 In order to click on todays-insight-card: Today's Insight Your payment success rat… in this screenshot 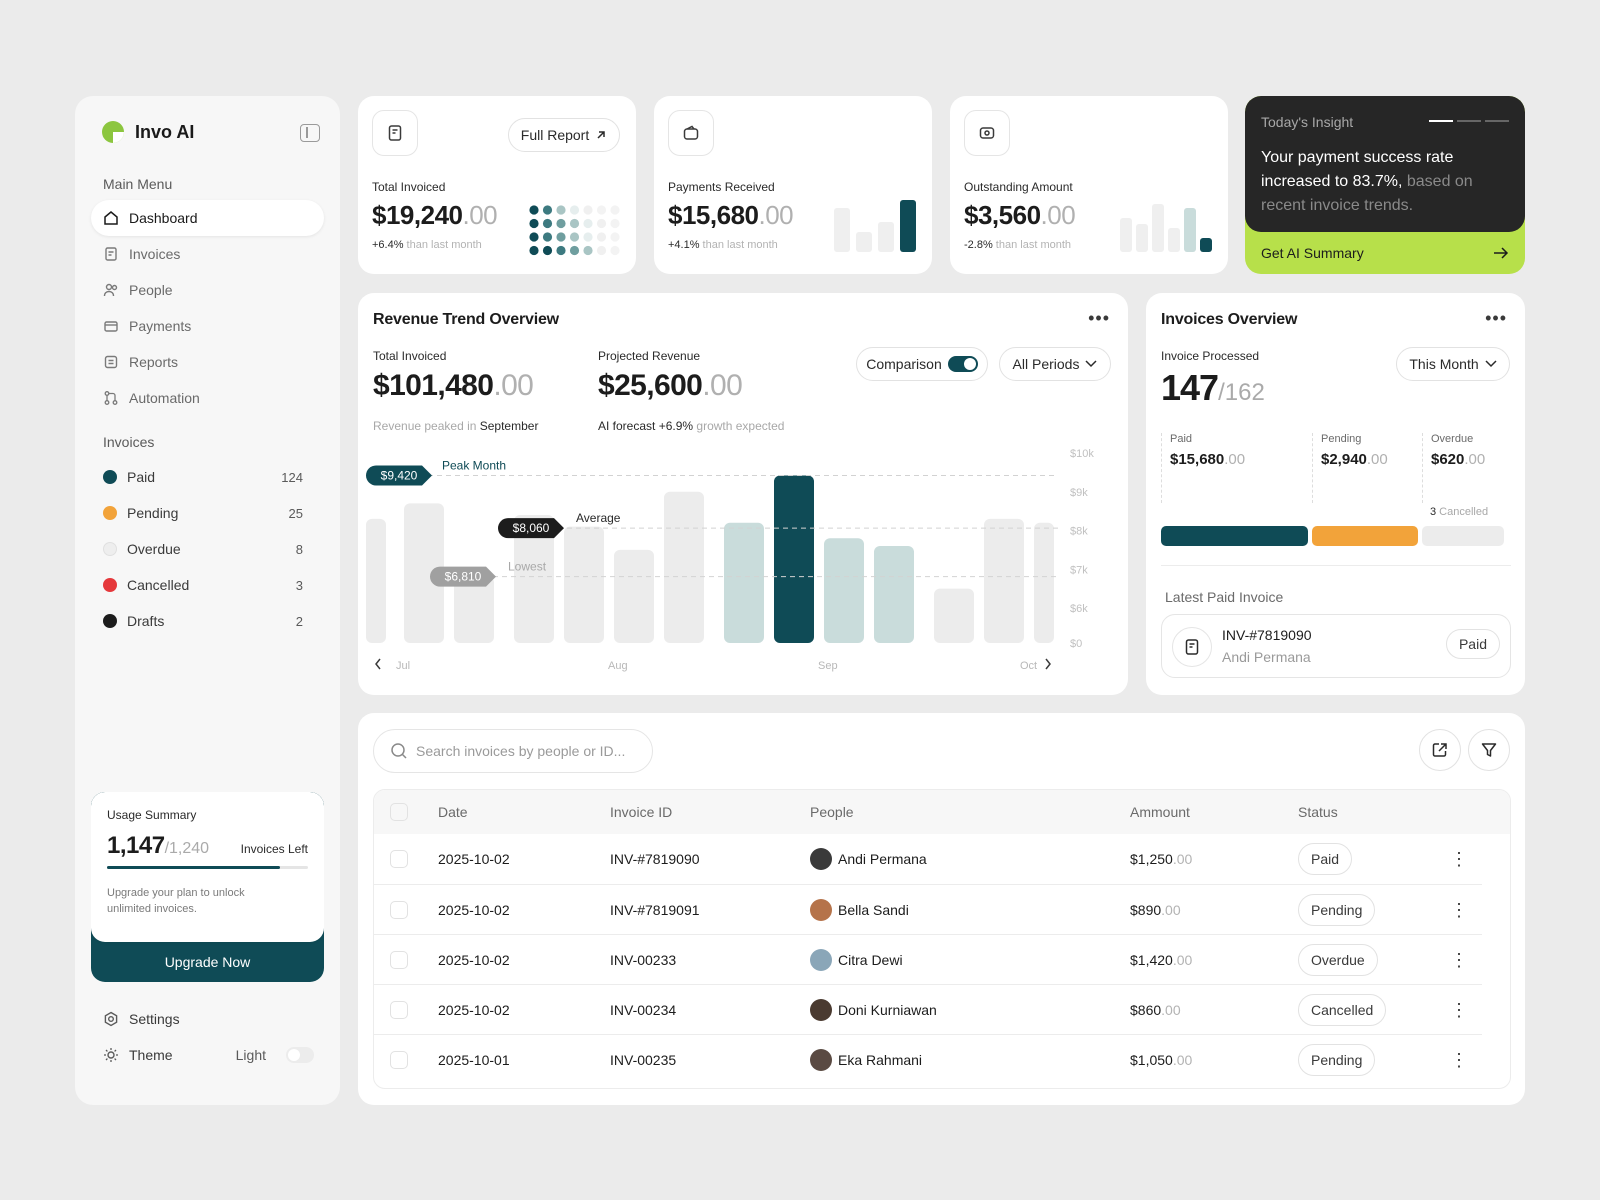, I will do `click(1385, 185)`.